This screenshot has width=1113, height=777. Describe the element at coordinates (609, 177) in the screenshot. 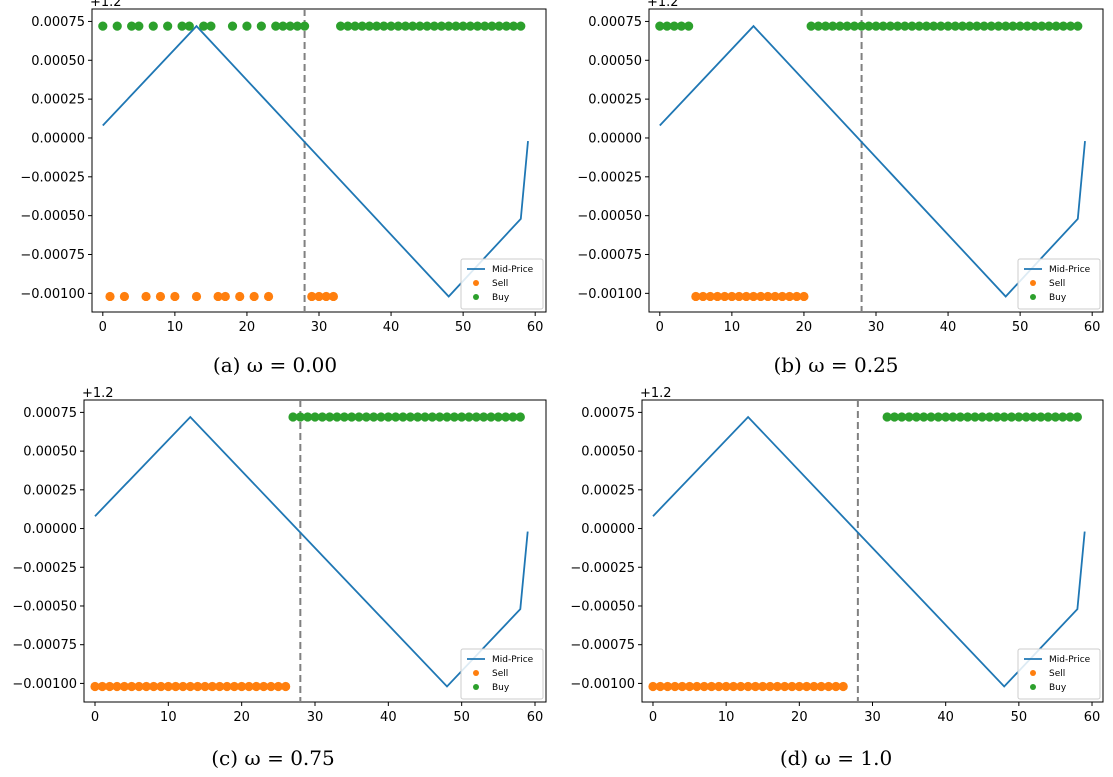

I see `y-tick-label: −0.00025` at that location.